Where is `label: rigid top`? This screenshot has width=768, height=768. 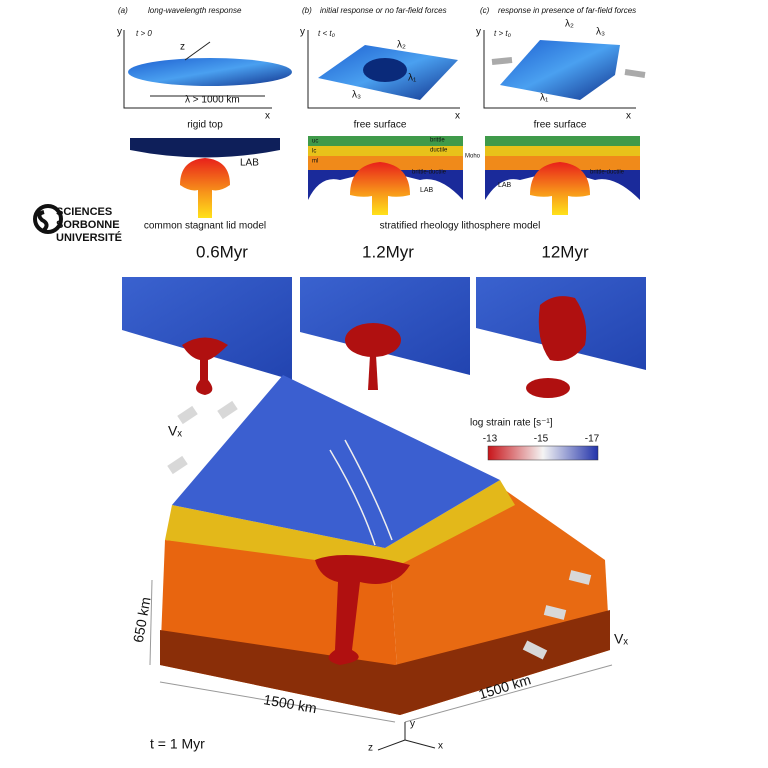 label: rigid top is located at coordinates (205, 125).